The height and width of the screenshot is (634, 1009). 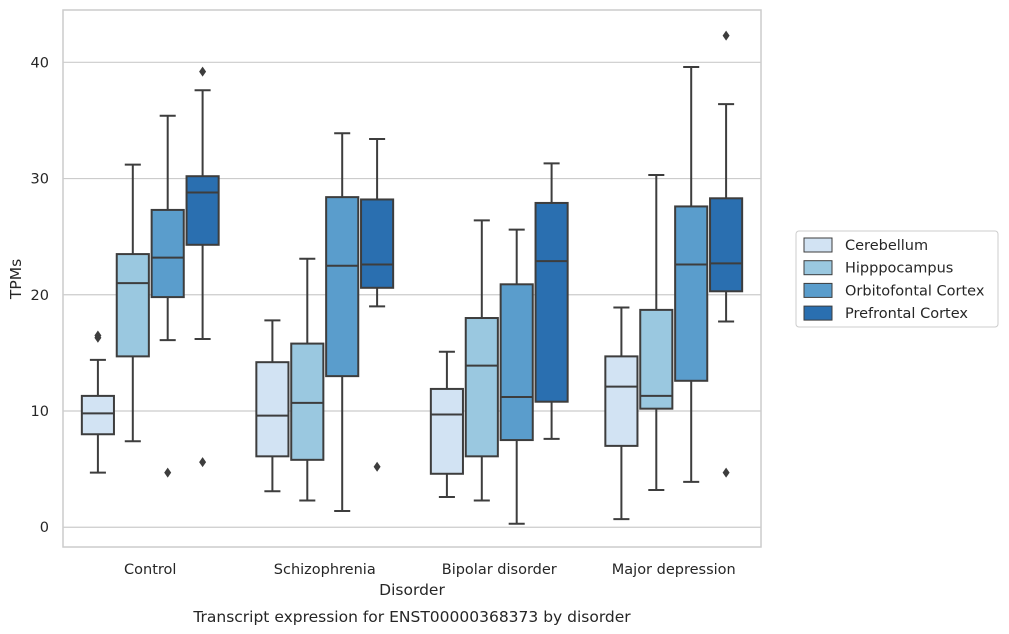 I want to click on y-tick-label: 30, so click(x=40, y=180).